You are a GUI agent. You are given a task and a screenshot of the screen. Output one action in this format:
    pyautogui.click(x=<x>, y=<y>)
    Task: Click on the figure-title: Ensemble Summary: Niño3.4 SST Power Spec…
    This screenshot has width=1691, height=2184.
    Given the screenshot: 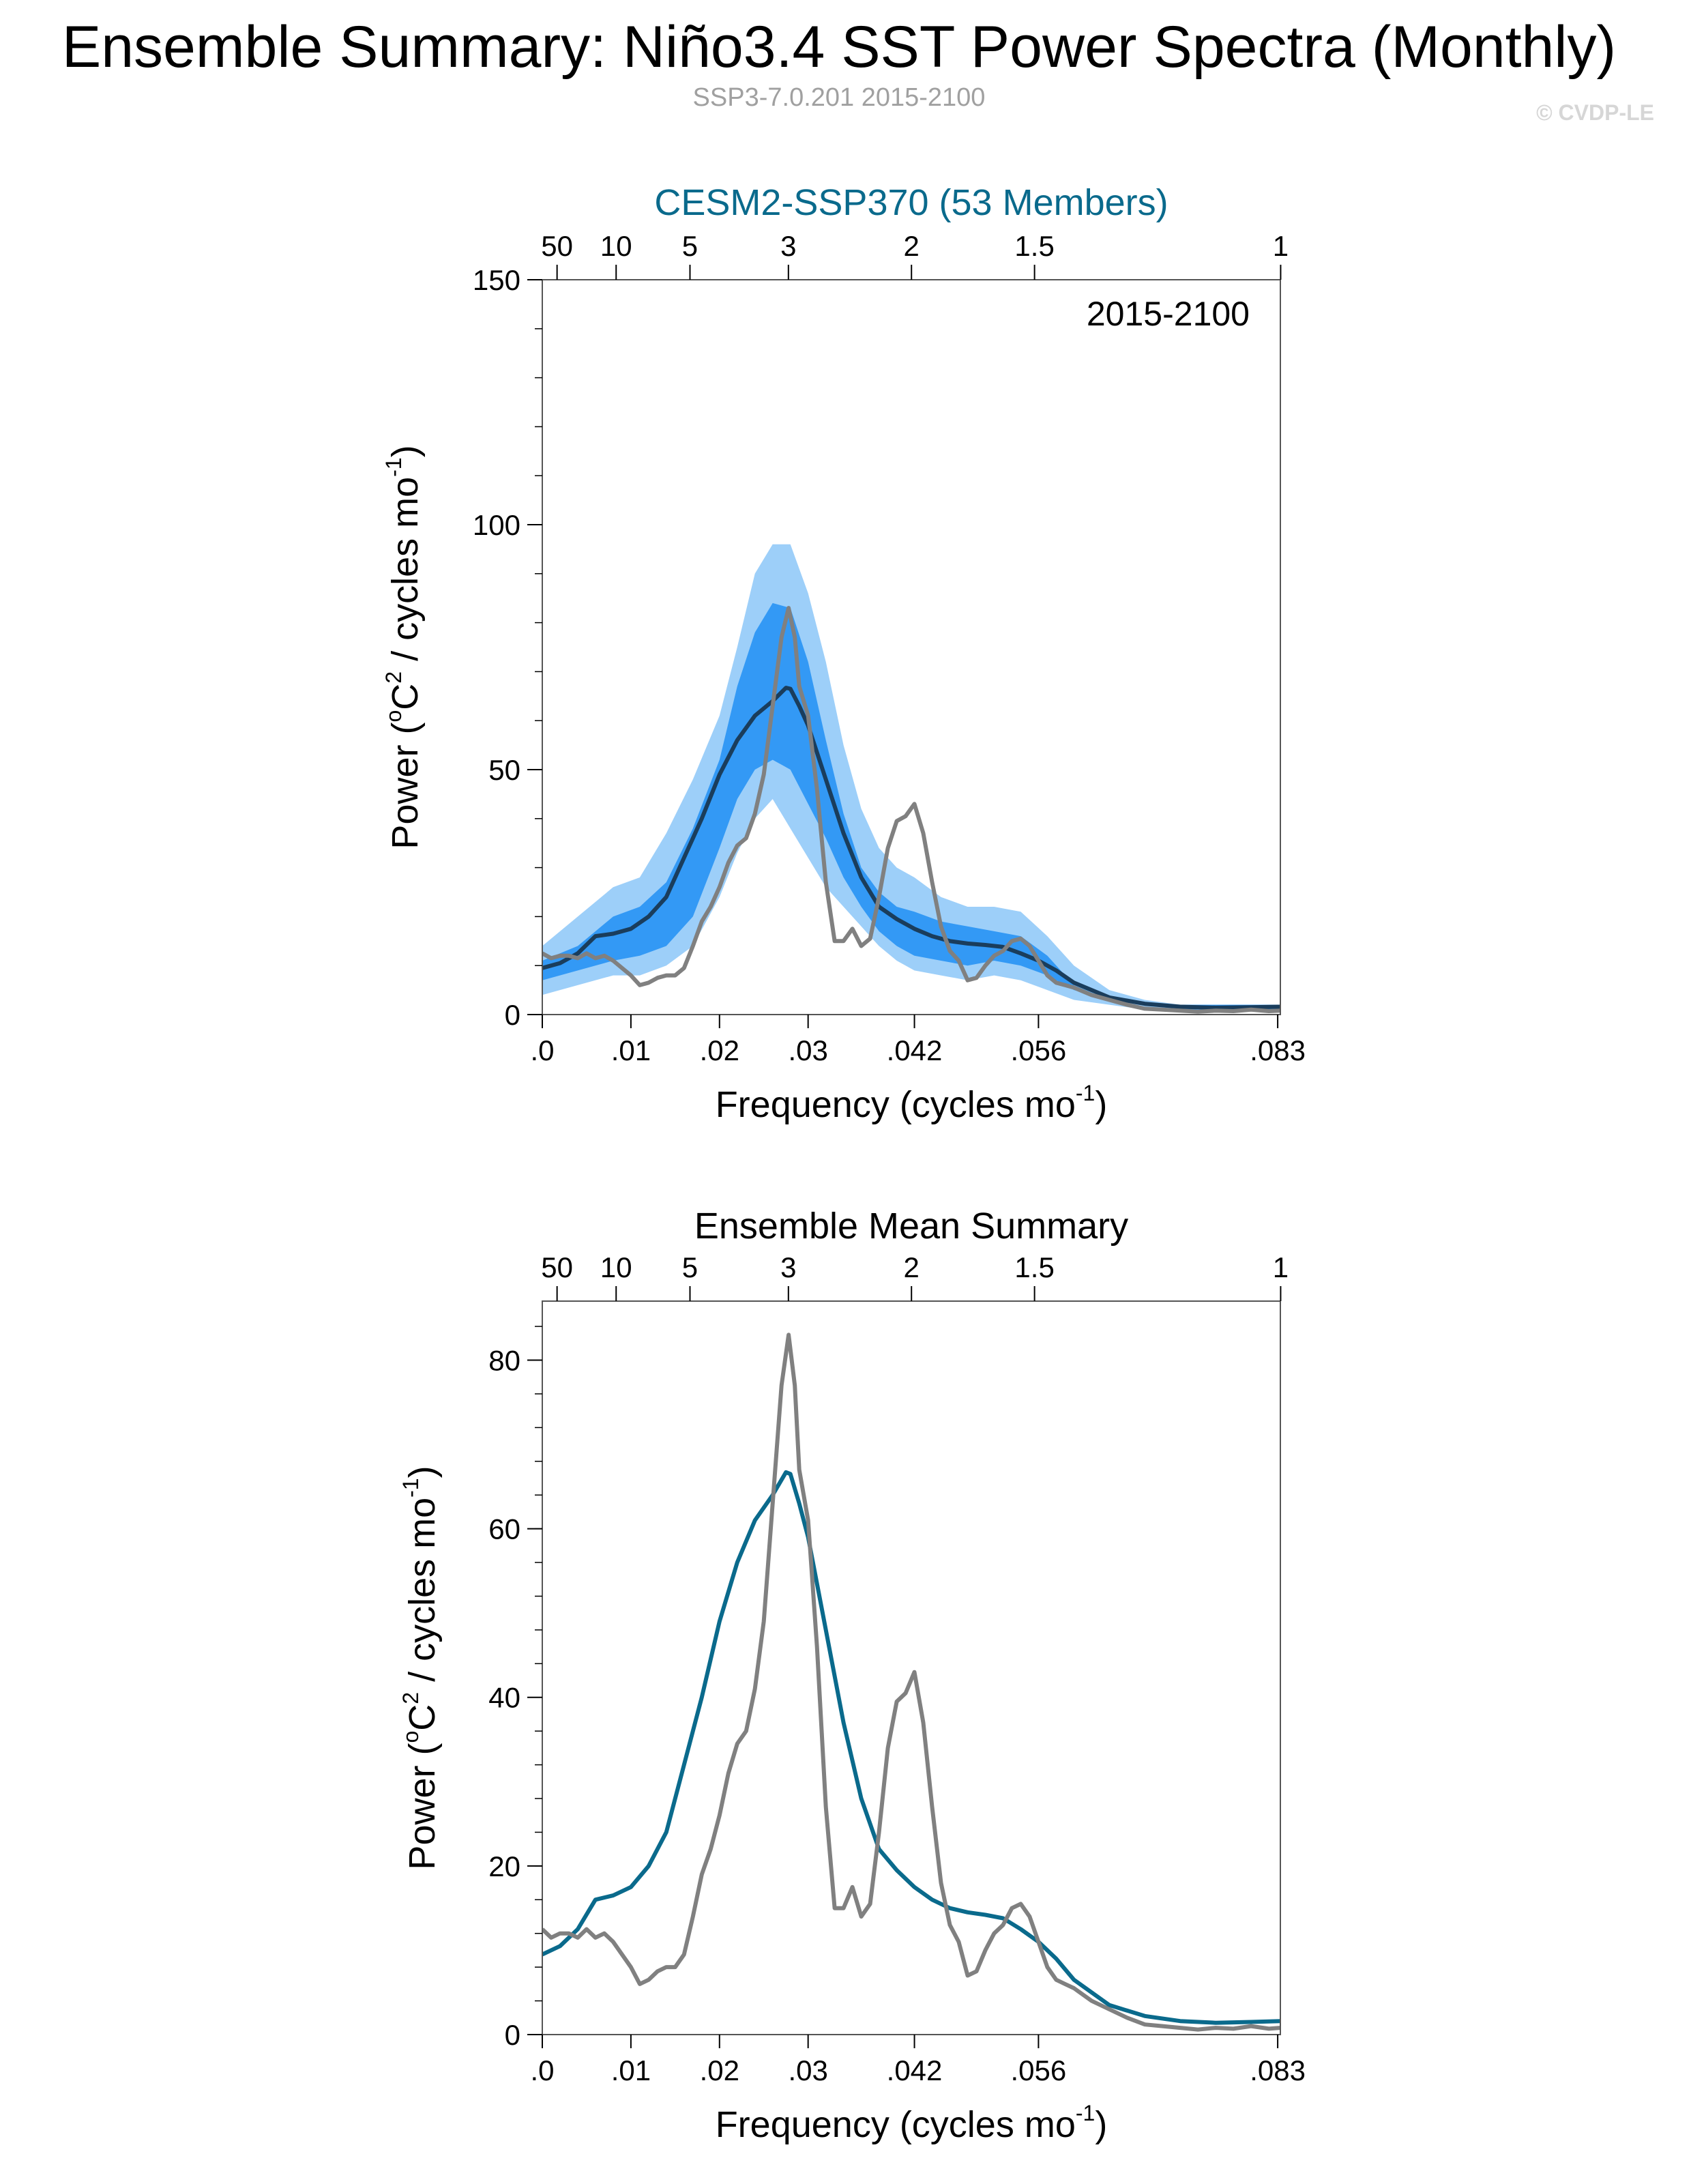 What is the action you would take?
    pyautogui.click(x=839, y=47)
    